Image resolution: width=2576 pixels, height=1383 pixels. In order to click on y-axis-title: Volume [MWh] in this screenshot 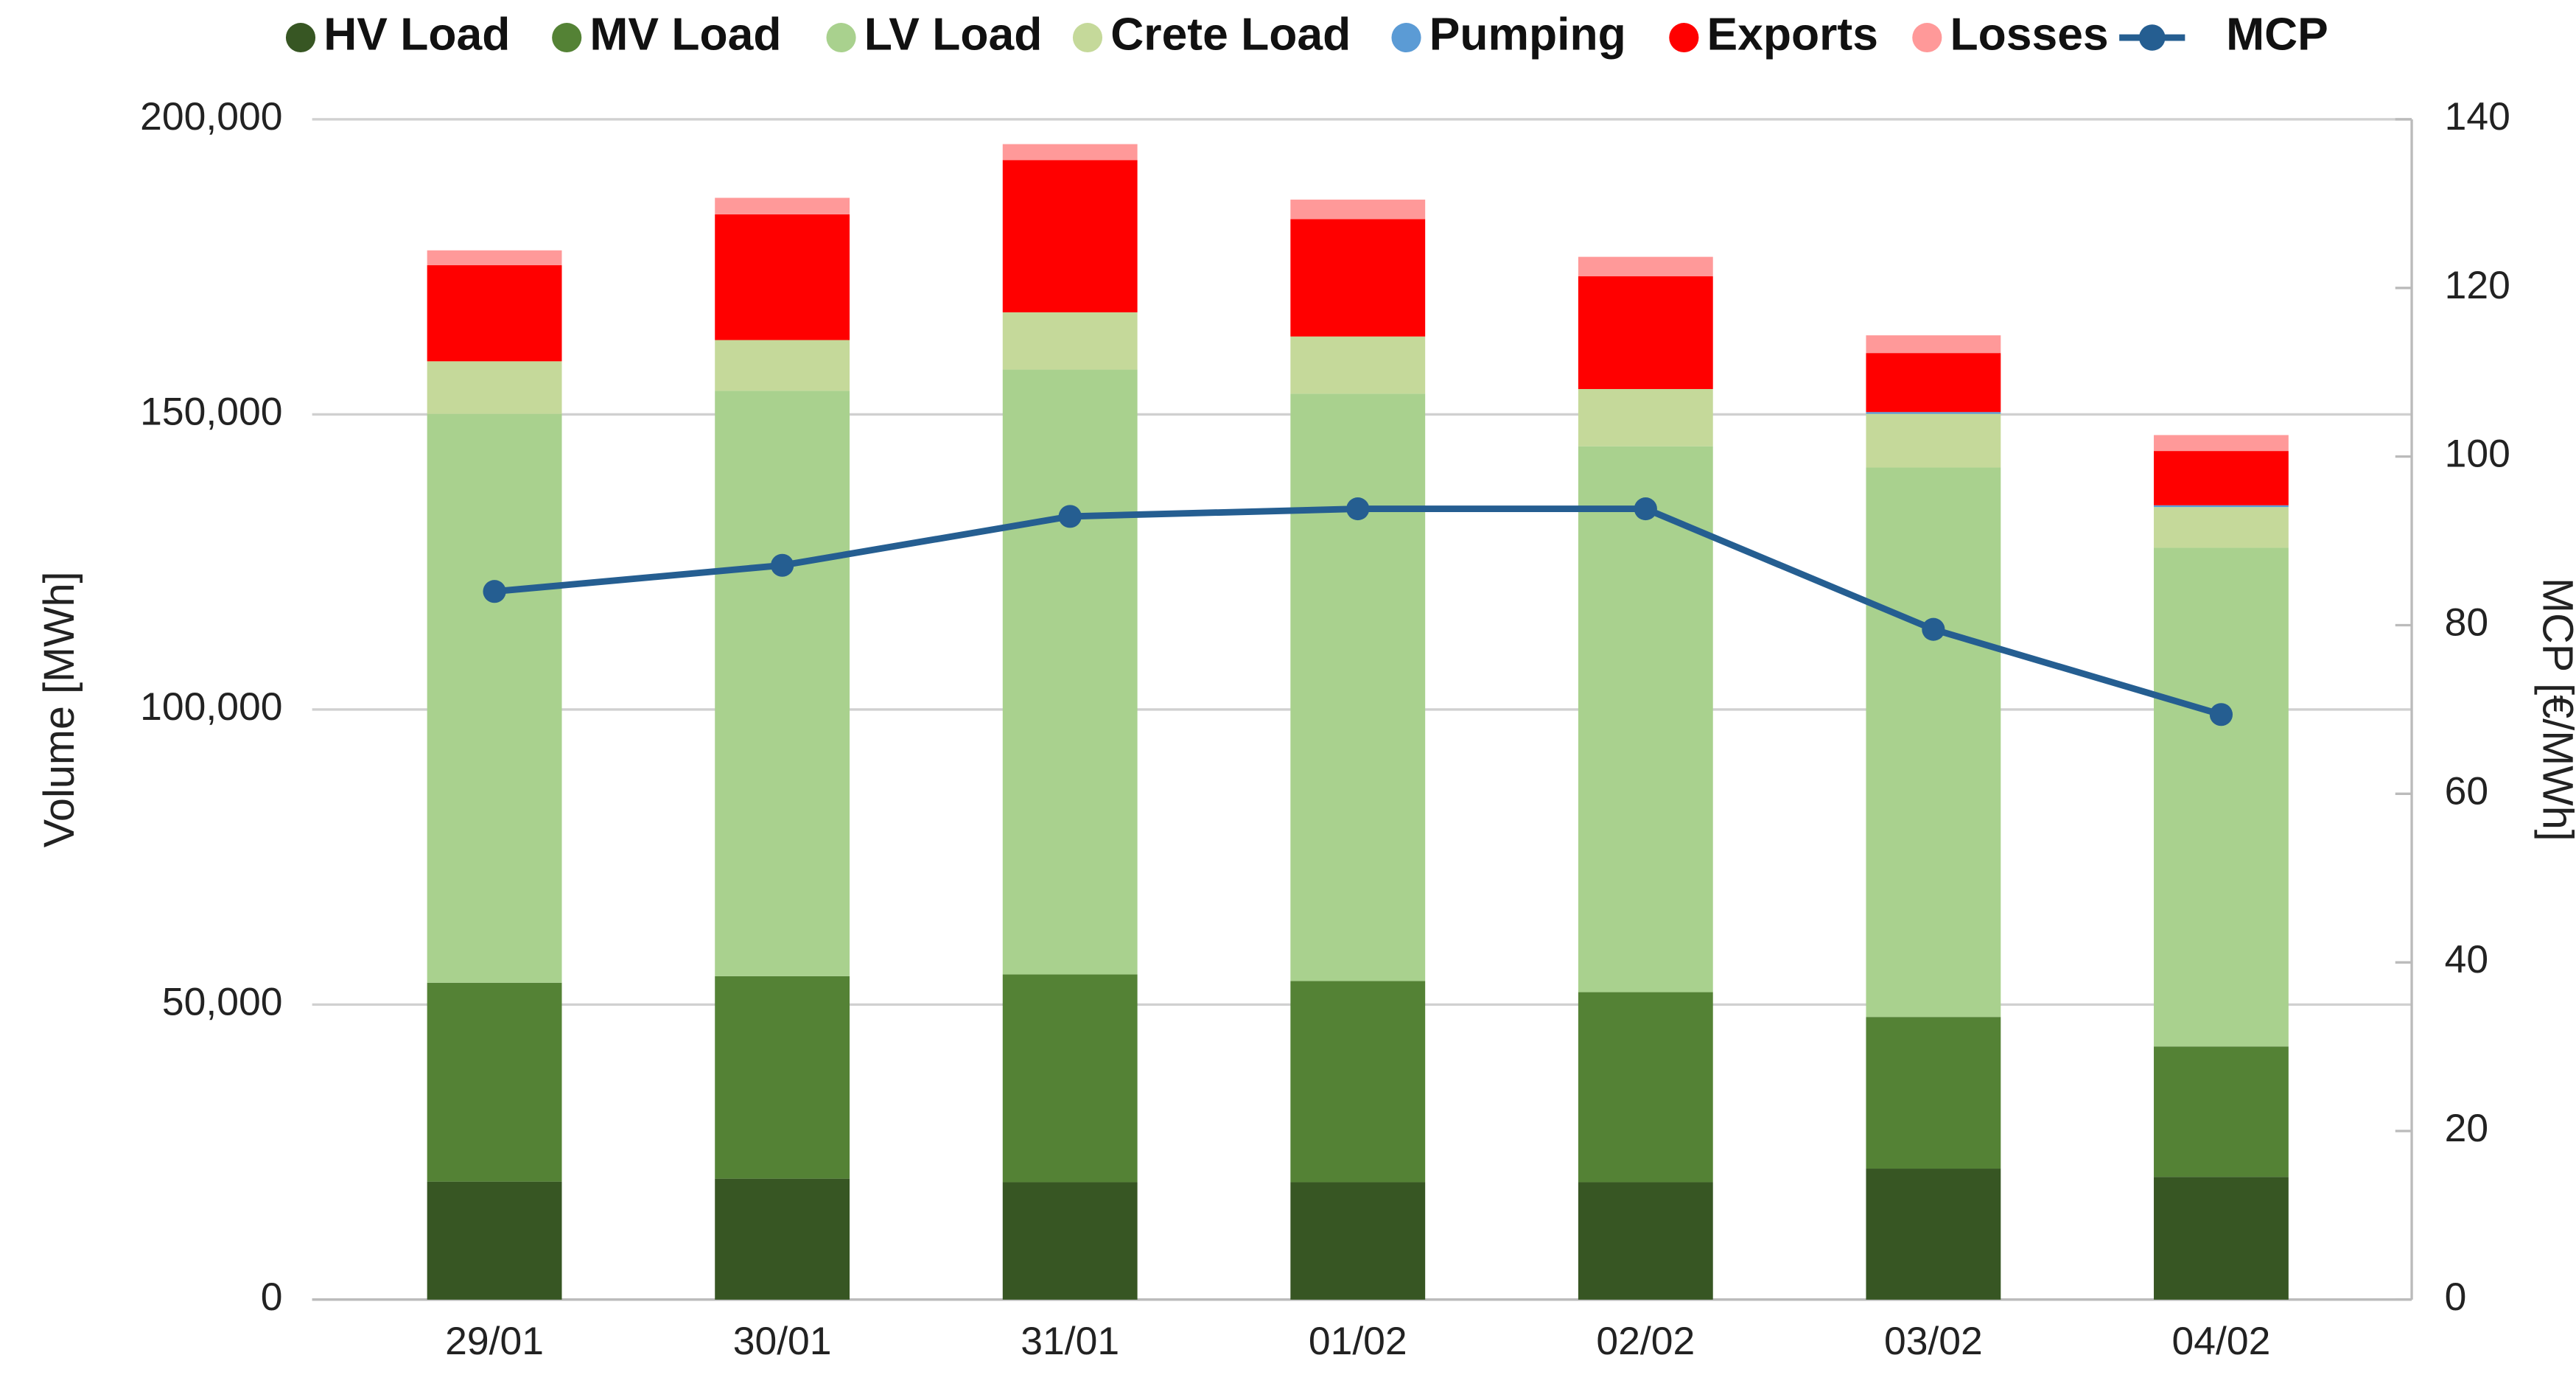, I will do `click(59, 709)`.